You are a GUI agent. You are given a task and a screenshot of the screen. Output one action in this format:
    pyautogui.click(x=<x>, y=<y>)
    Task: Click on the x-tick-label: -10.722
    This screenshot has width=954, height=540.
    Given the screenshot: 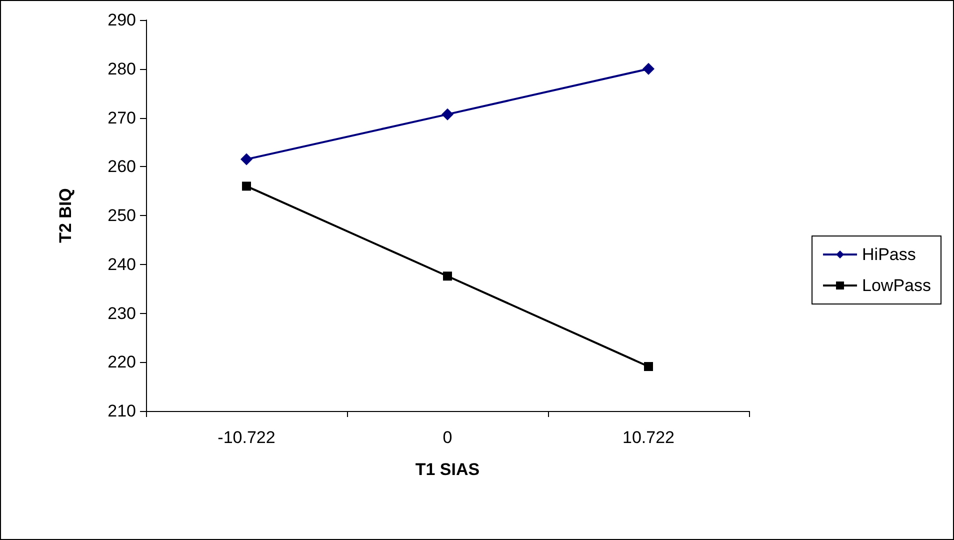 What is the action you would take?
    pyautogui.click(x=247, y=437)
    